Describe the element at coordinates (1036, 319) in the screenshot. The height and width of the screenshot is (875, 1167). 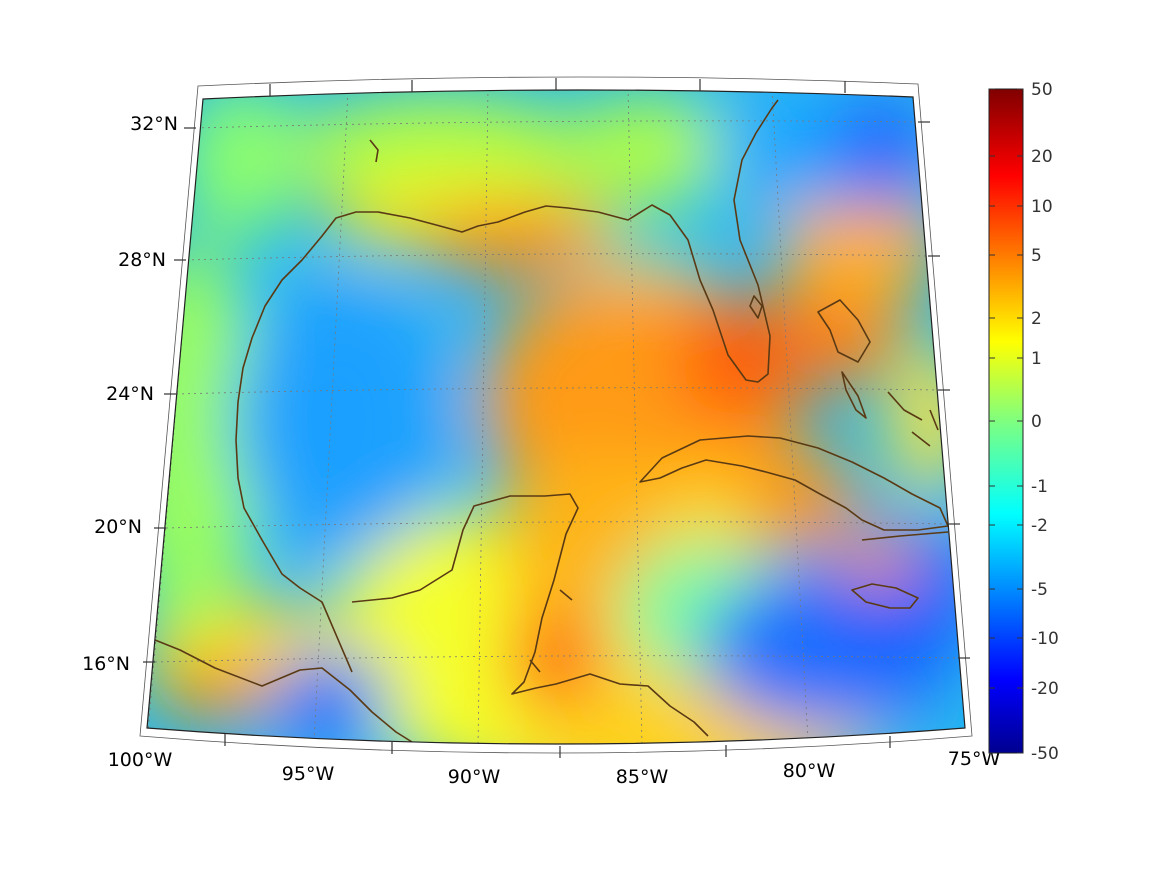
I see `colorbar-tick-label: 2` at that location.